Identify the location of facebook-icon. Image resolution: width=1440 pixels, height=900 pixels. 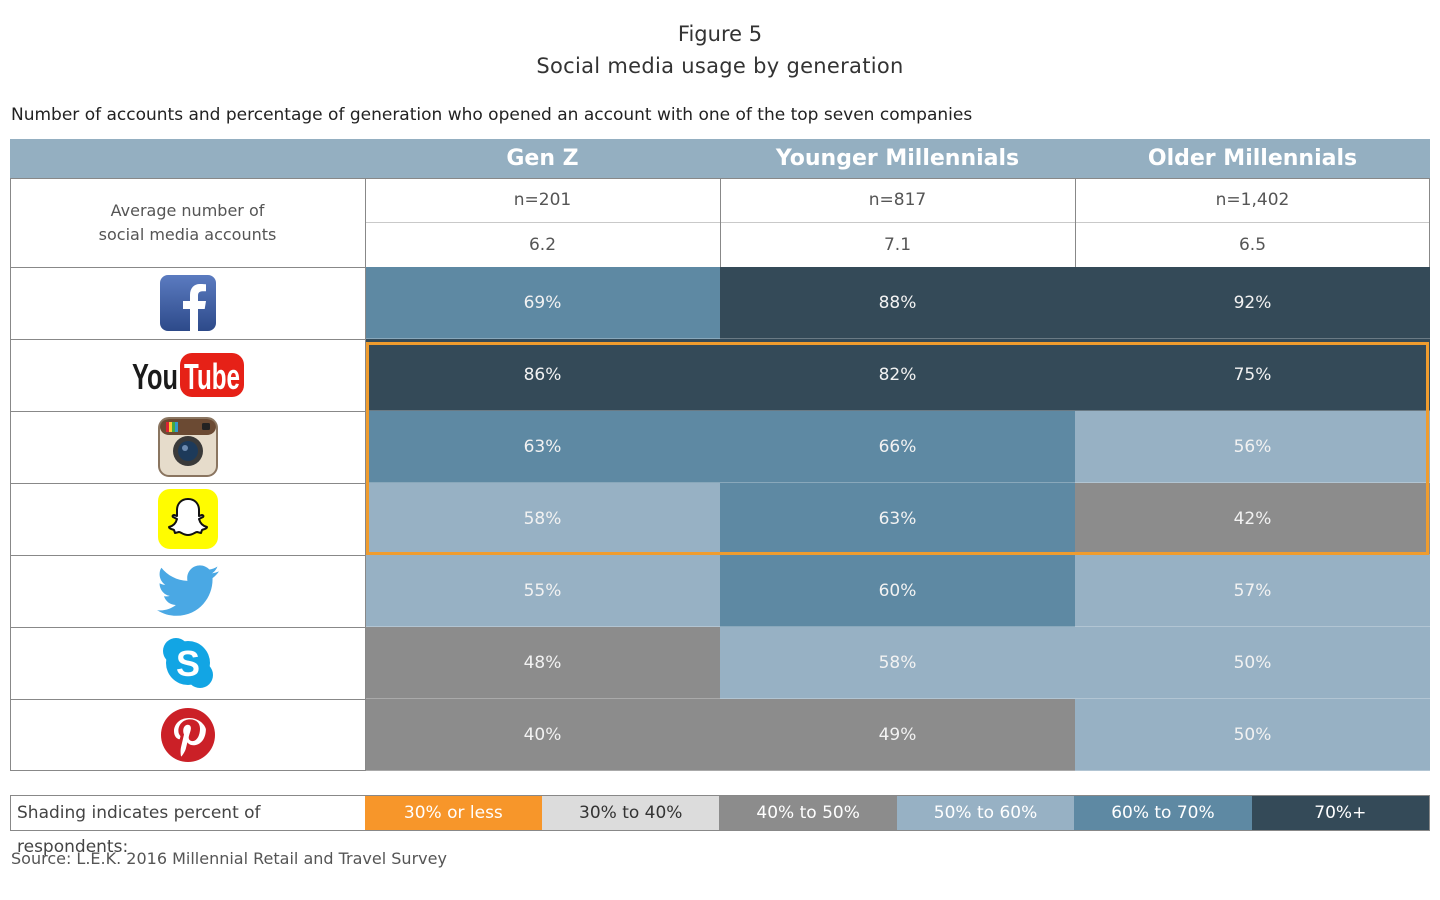
(187, 303).